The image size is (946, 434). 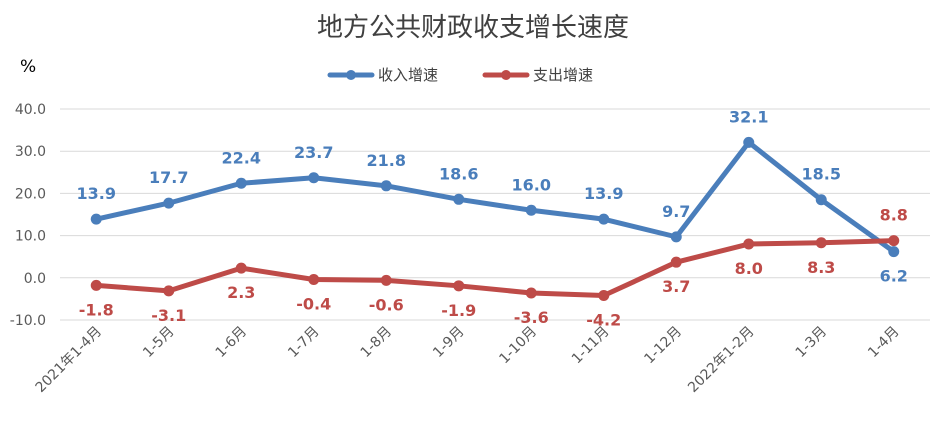 What do you see at coordinates (386, 160) in the screenshot?
I see `data-label: 21.8` at bounding box center [386, 160].